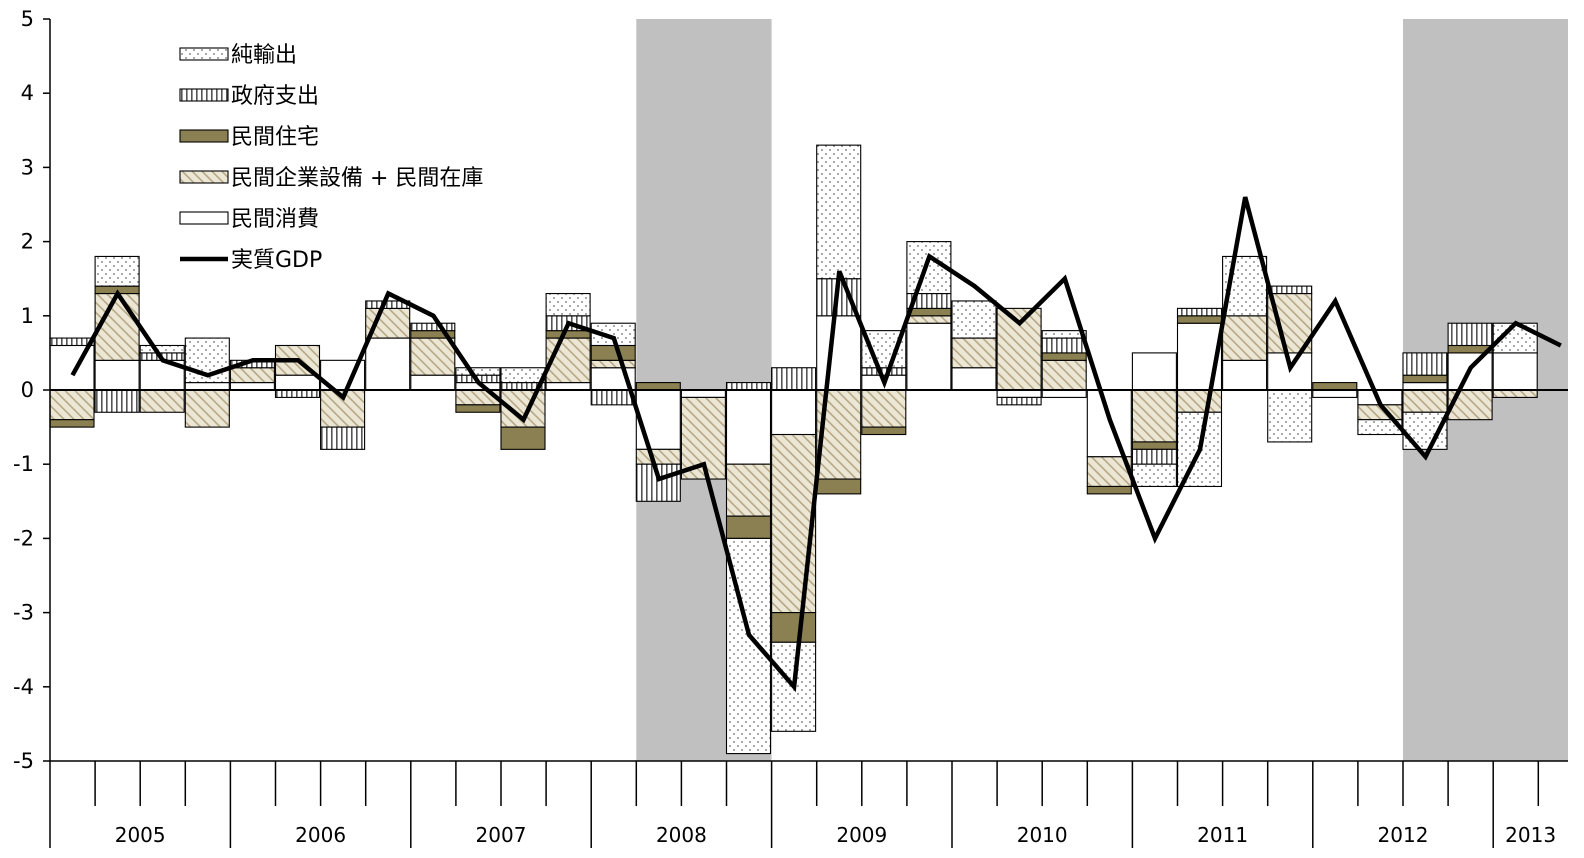 The height and width of the screenshot is (858, 1584). I want to click on bar-hatch-q21, so click(974, 353).